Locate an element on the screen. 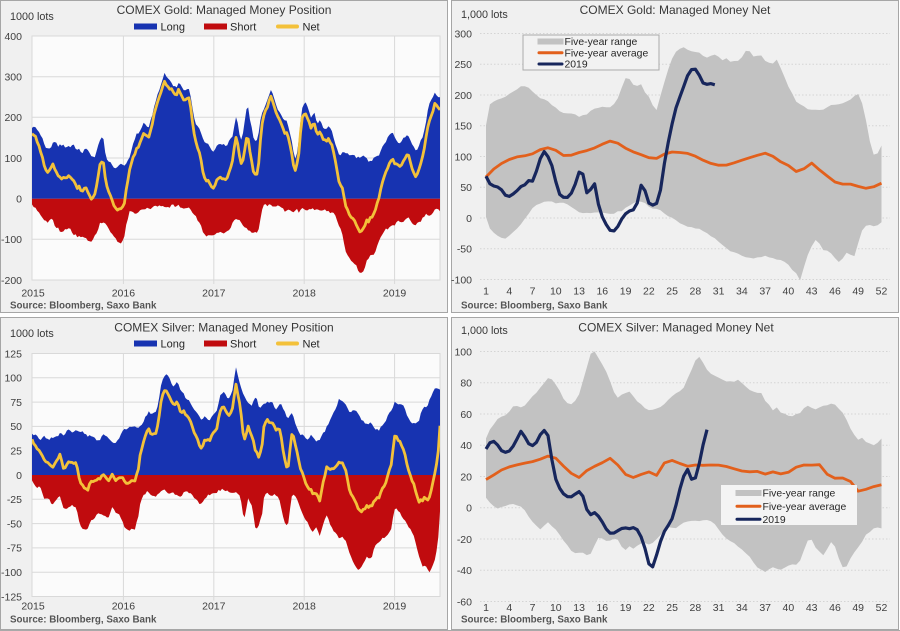  svg-text: -20 is located at coordinates (464, 540).